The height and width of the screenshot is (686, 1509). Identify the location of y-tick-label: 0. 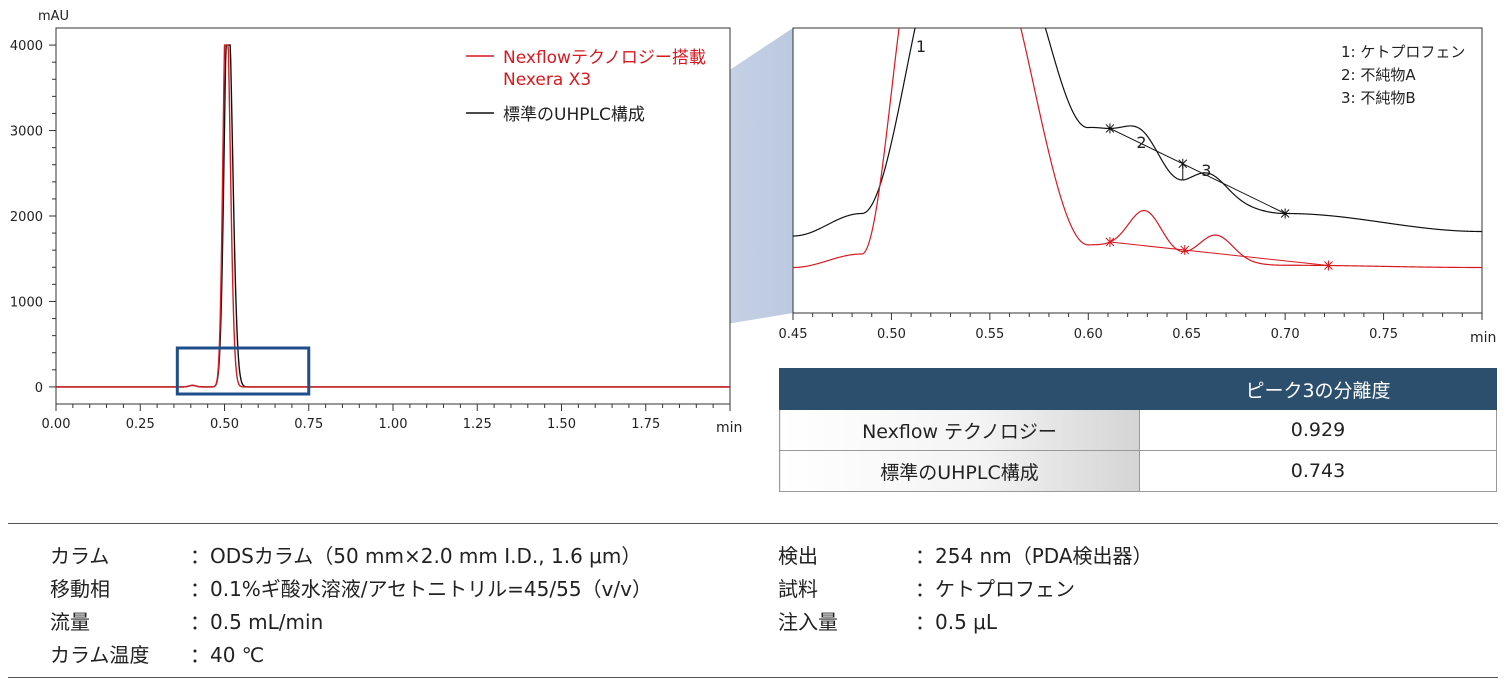
(39, 388).